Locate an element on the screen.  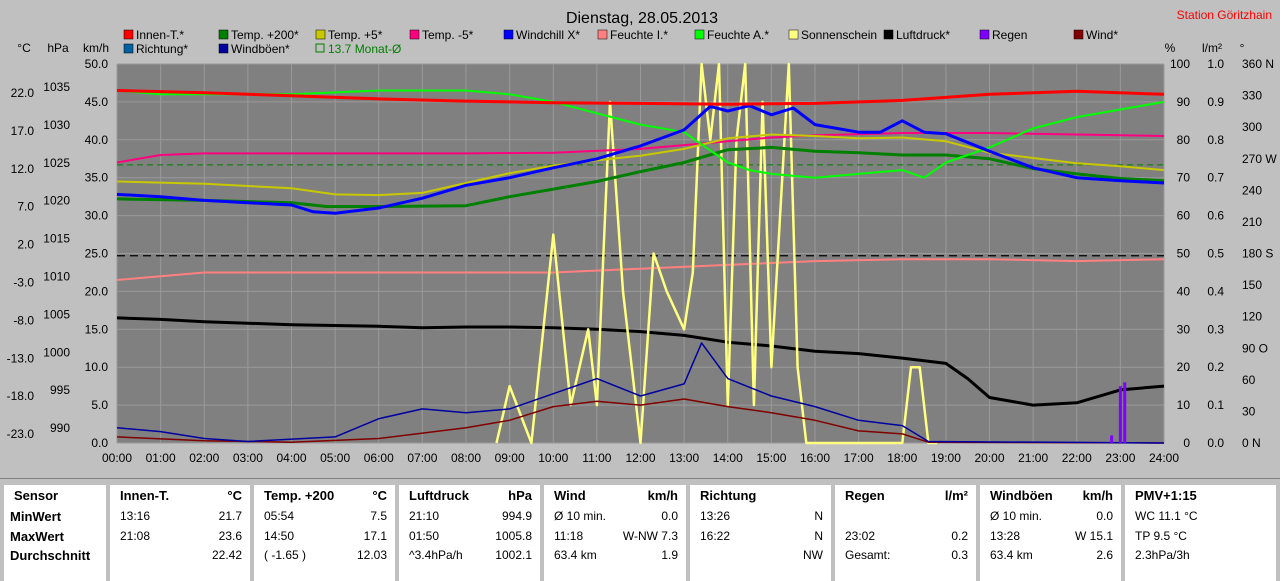
wind-tick-label: 35.0 is located at coordinates (97, 178).